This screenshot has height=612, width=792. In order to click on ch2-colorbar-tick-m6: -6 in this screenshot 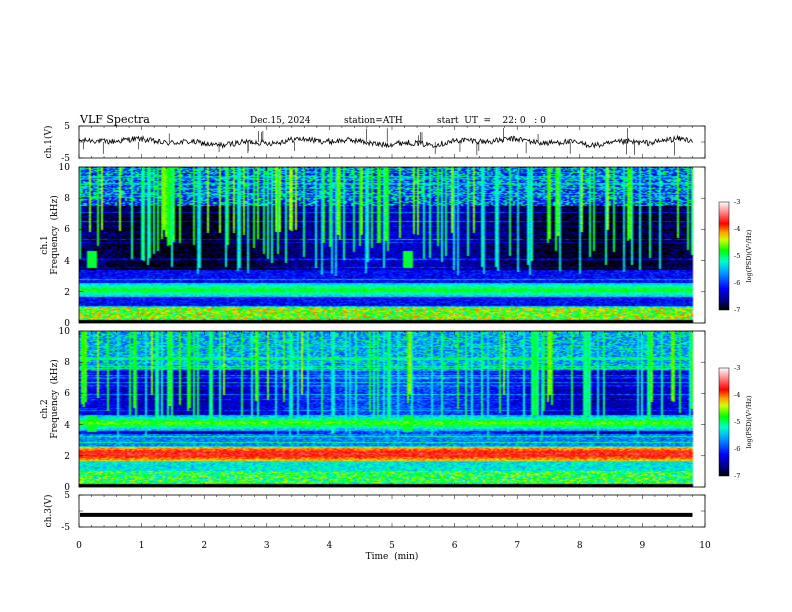, I will do `click(737, 449)`.